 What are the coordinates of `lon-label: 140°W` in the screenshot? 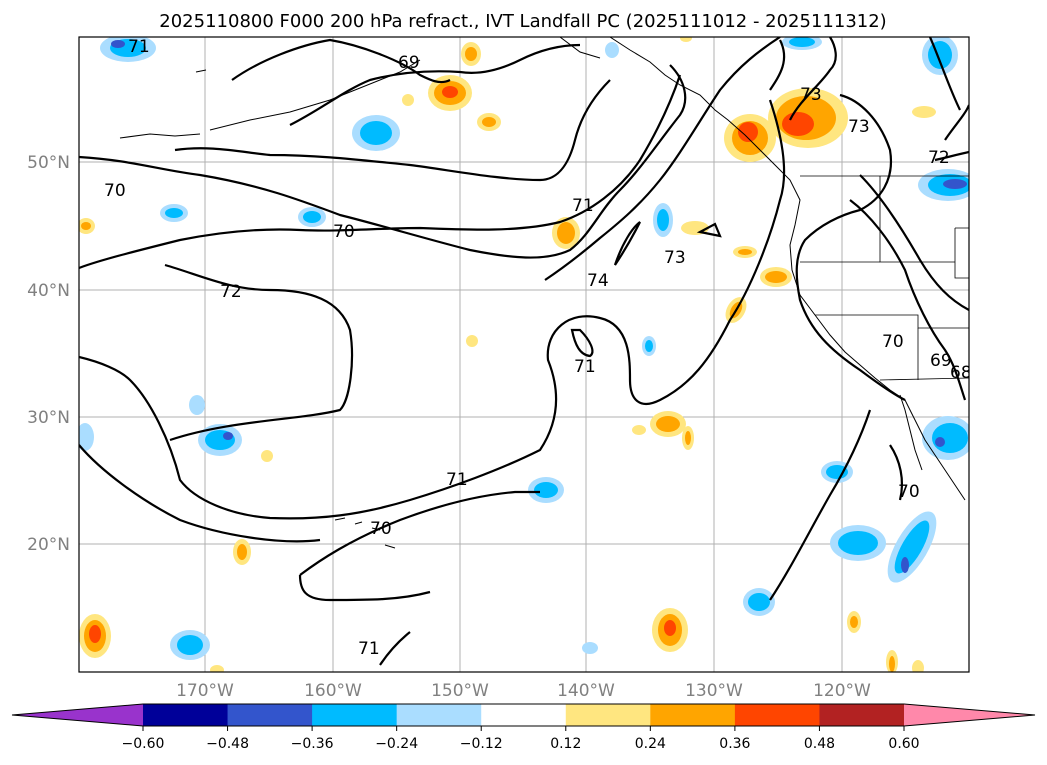 It's located at (586, 691).